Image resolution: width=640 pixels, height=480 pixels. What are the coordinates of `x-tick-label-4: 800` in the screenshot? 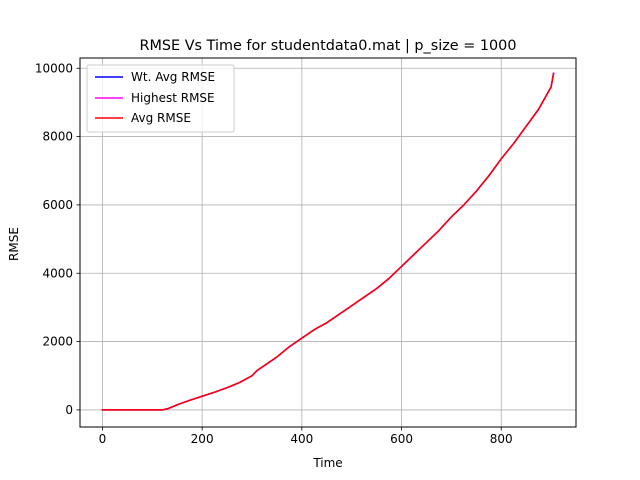 It's located at (501, 439).